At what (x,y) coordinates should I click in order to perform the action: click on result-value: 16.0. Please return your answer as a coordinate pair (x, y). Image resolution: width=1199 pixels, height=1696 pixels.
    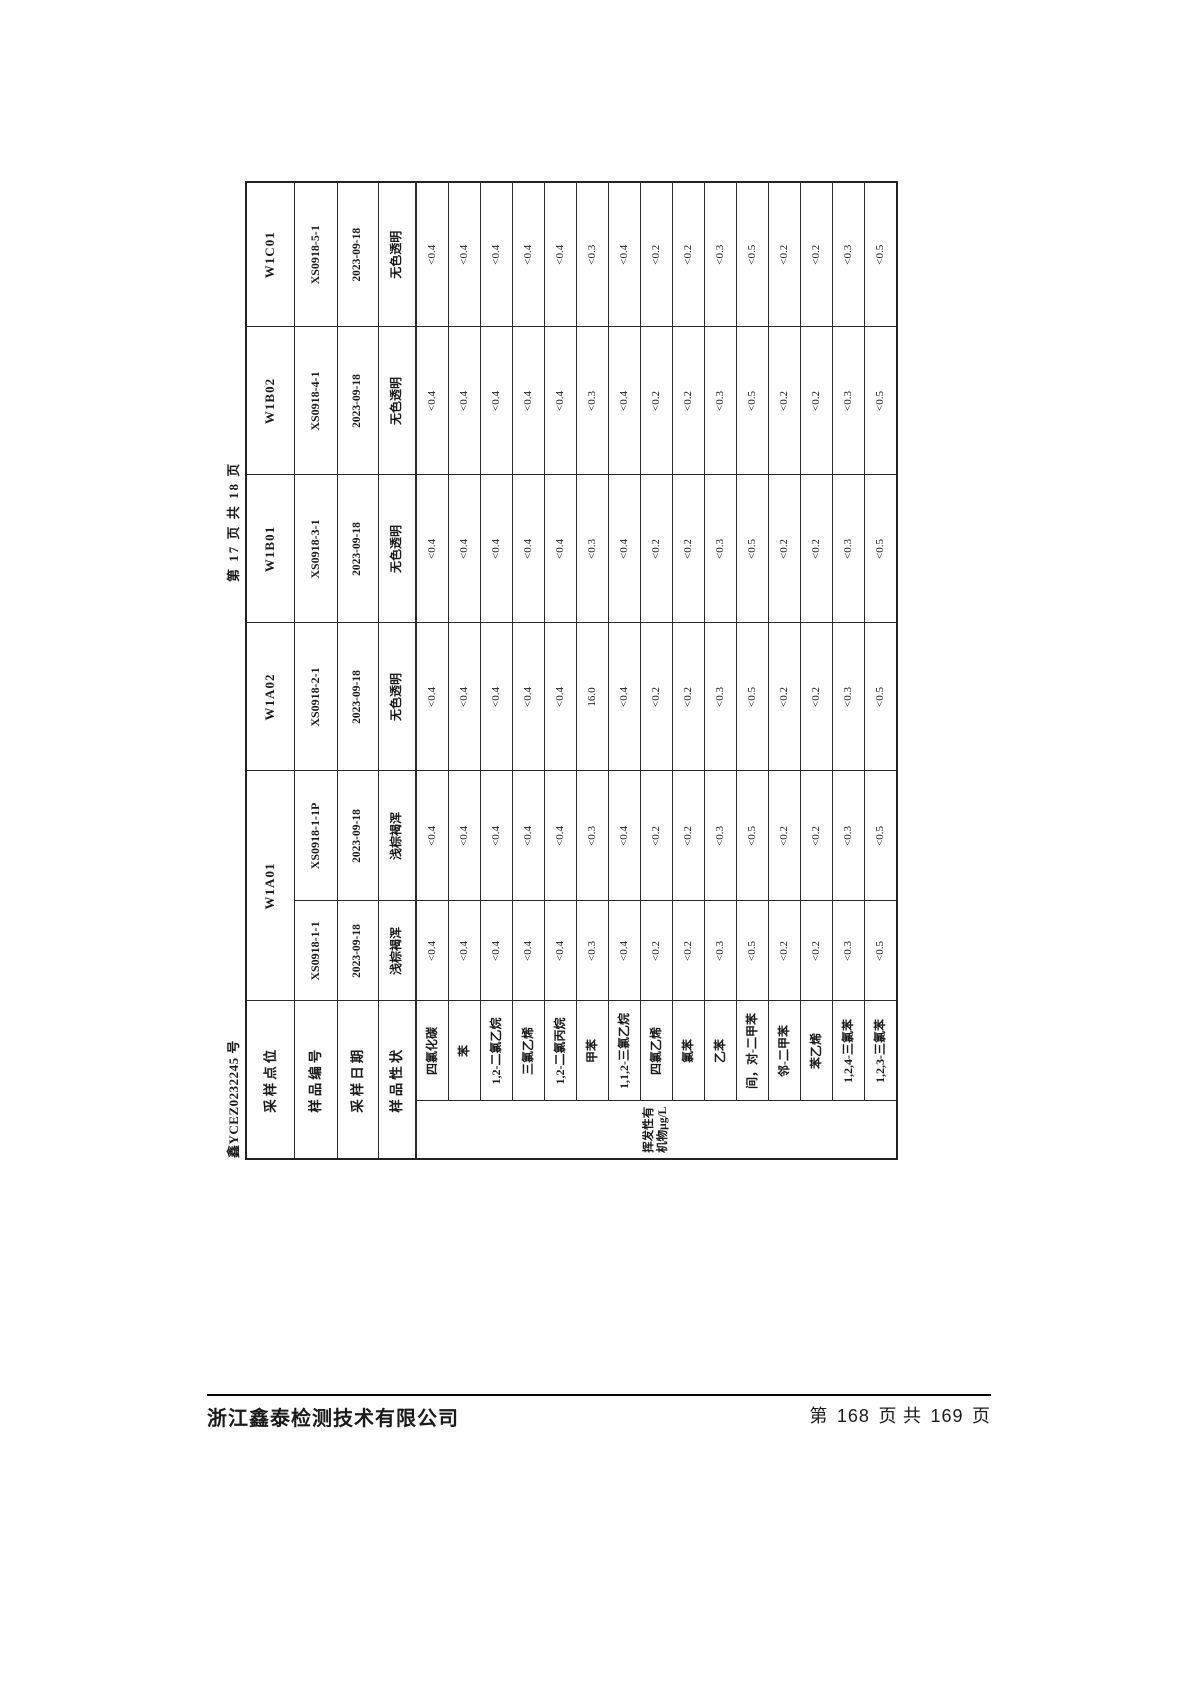
    Looking at the image, I should click on (592, 696).